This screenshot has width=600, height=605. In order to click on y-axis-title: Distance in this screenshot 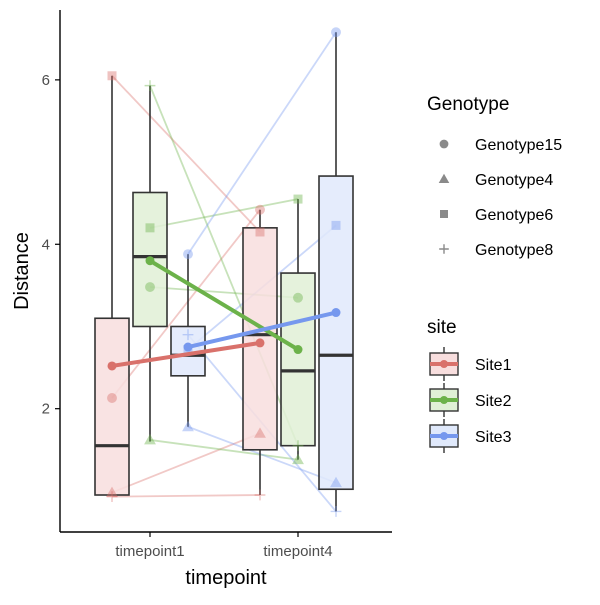, I will do `click(22, 271)`.